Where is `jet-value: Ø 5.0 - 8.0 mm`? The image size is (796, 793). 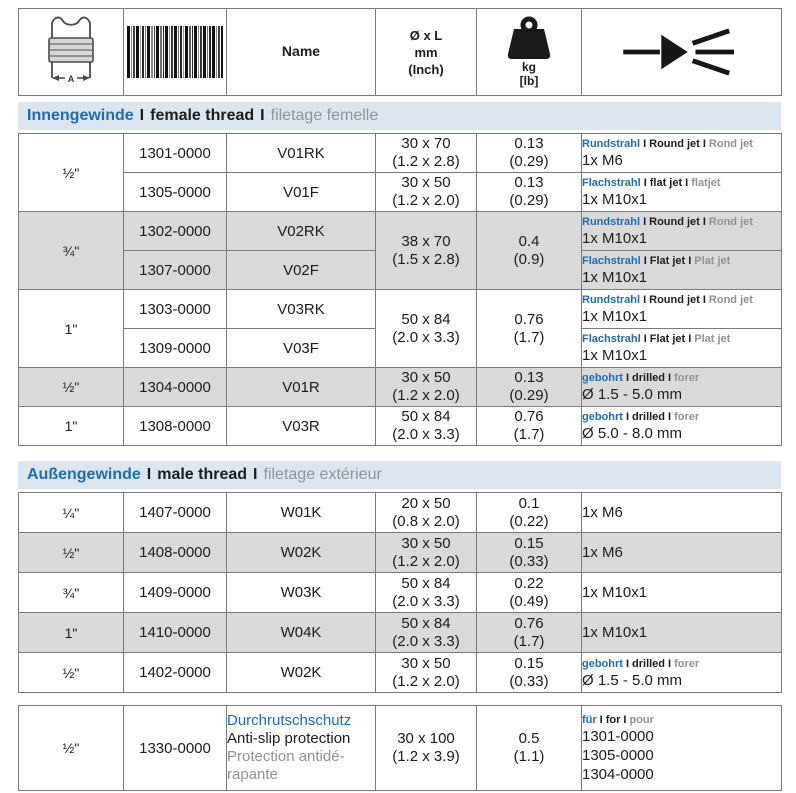
jet-value: Ø 5.0 - 8.0 mm is located at coordinates (632, 433).